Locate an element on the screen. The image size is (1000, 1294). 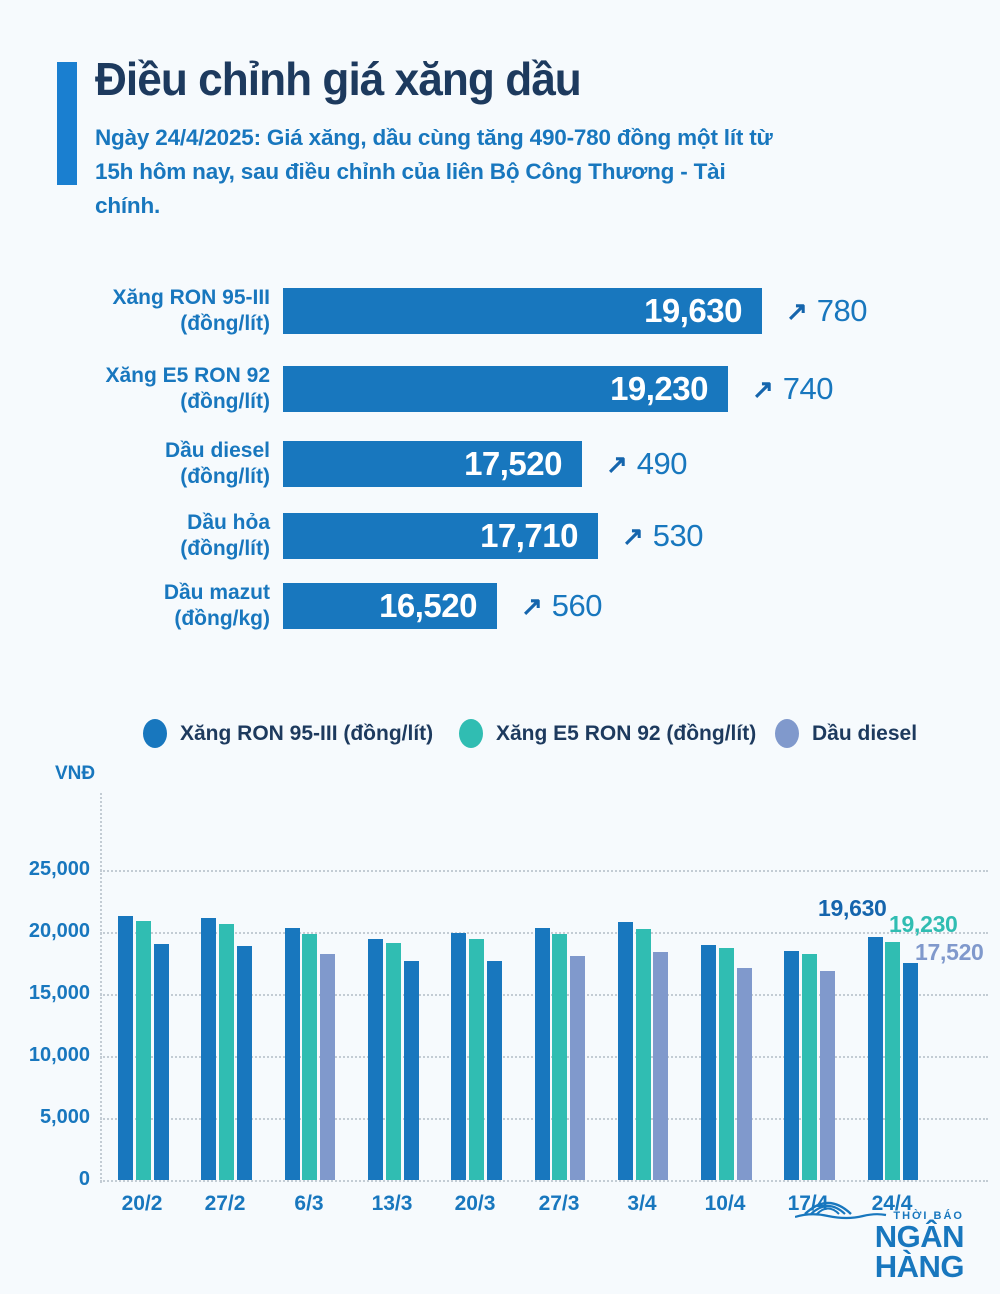
bar-series3-6/3 is located at coordinates (327, 1067).